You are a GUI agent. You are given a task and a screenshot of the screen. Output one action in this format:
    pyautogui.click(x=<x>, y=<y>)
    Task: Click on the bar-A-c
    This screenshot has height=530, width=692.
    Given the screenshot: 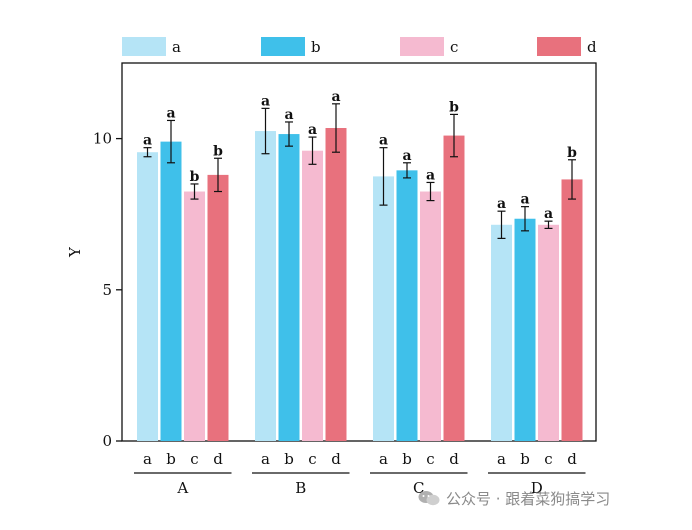 What is the action you would take?
    pyautogui.click(x=194, y=316)
    